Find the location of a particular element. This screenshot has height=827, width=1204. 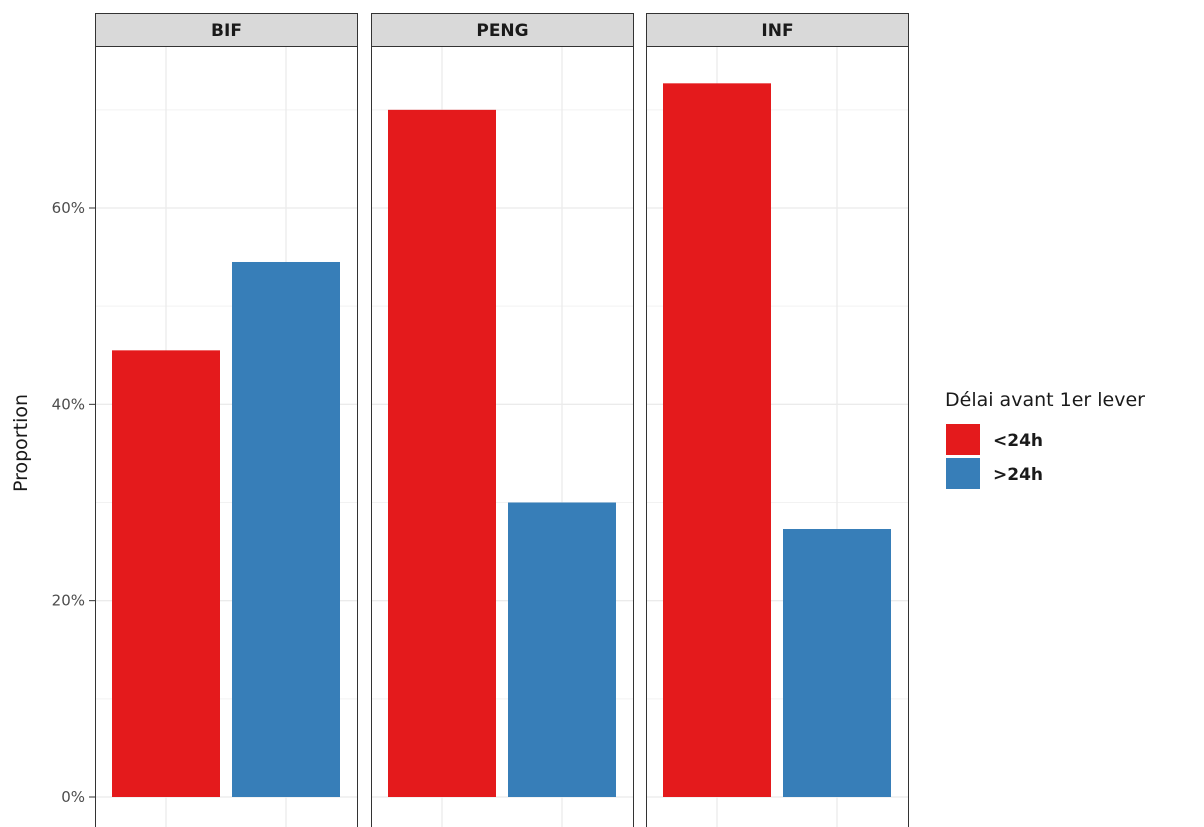

bar-inf-gt24h is located at coordinates (837, 663).